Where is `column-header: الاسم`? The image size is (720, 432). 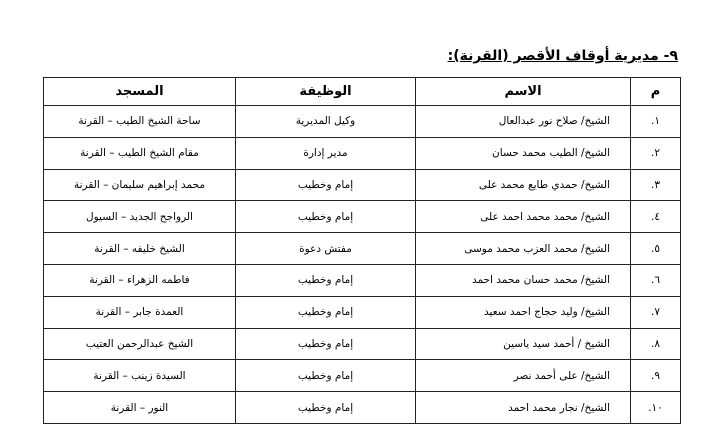 column-header: الاسم is located at coordinates (523, 91).